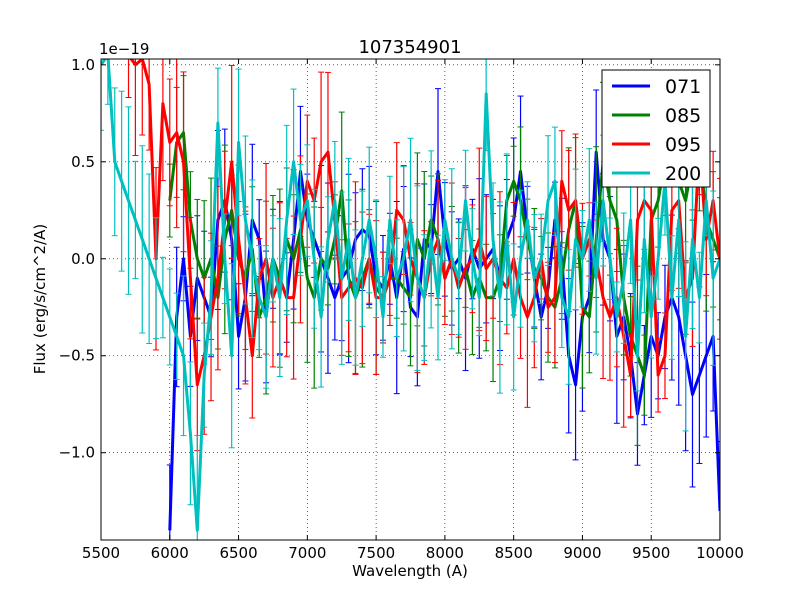 Image resolution: width=800 pixels, height=600 pixels. Describe the element at coordinates (514, 553) in the screenshot. I see `x-tick-label: 8500` at that location.